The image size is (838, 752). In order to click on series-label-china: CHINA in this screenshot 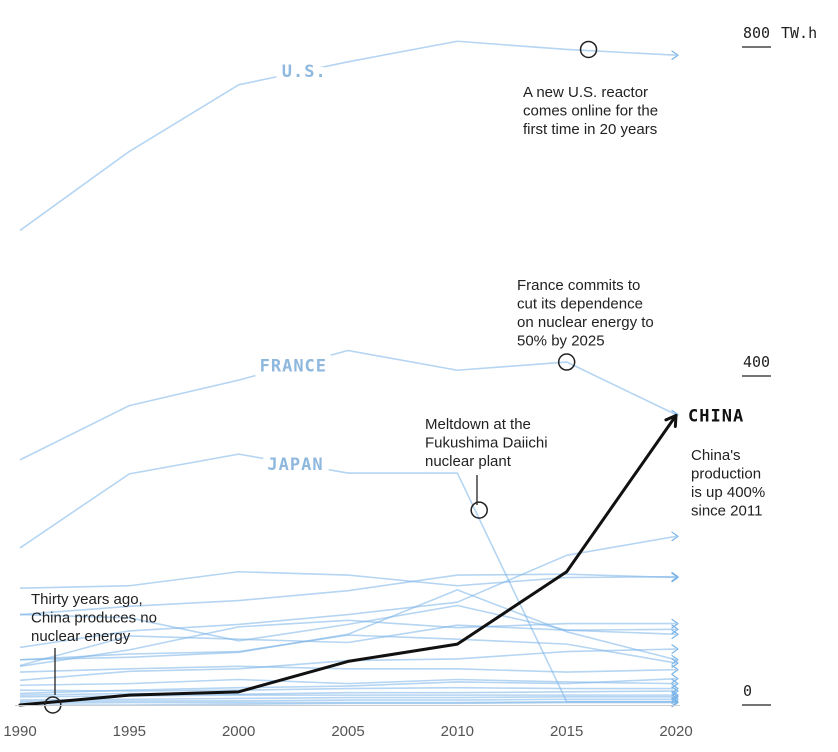, I will do `click(716, 416)`.